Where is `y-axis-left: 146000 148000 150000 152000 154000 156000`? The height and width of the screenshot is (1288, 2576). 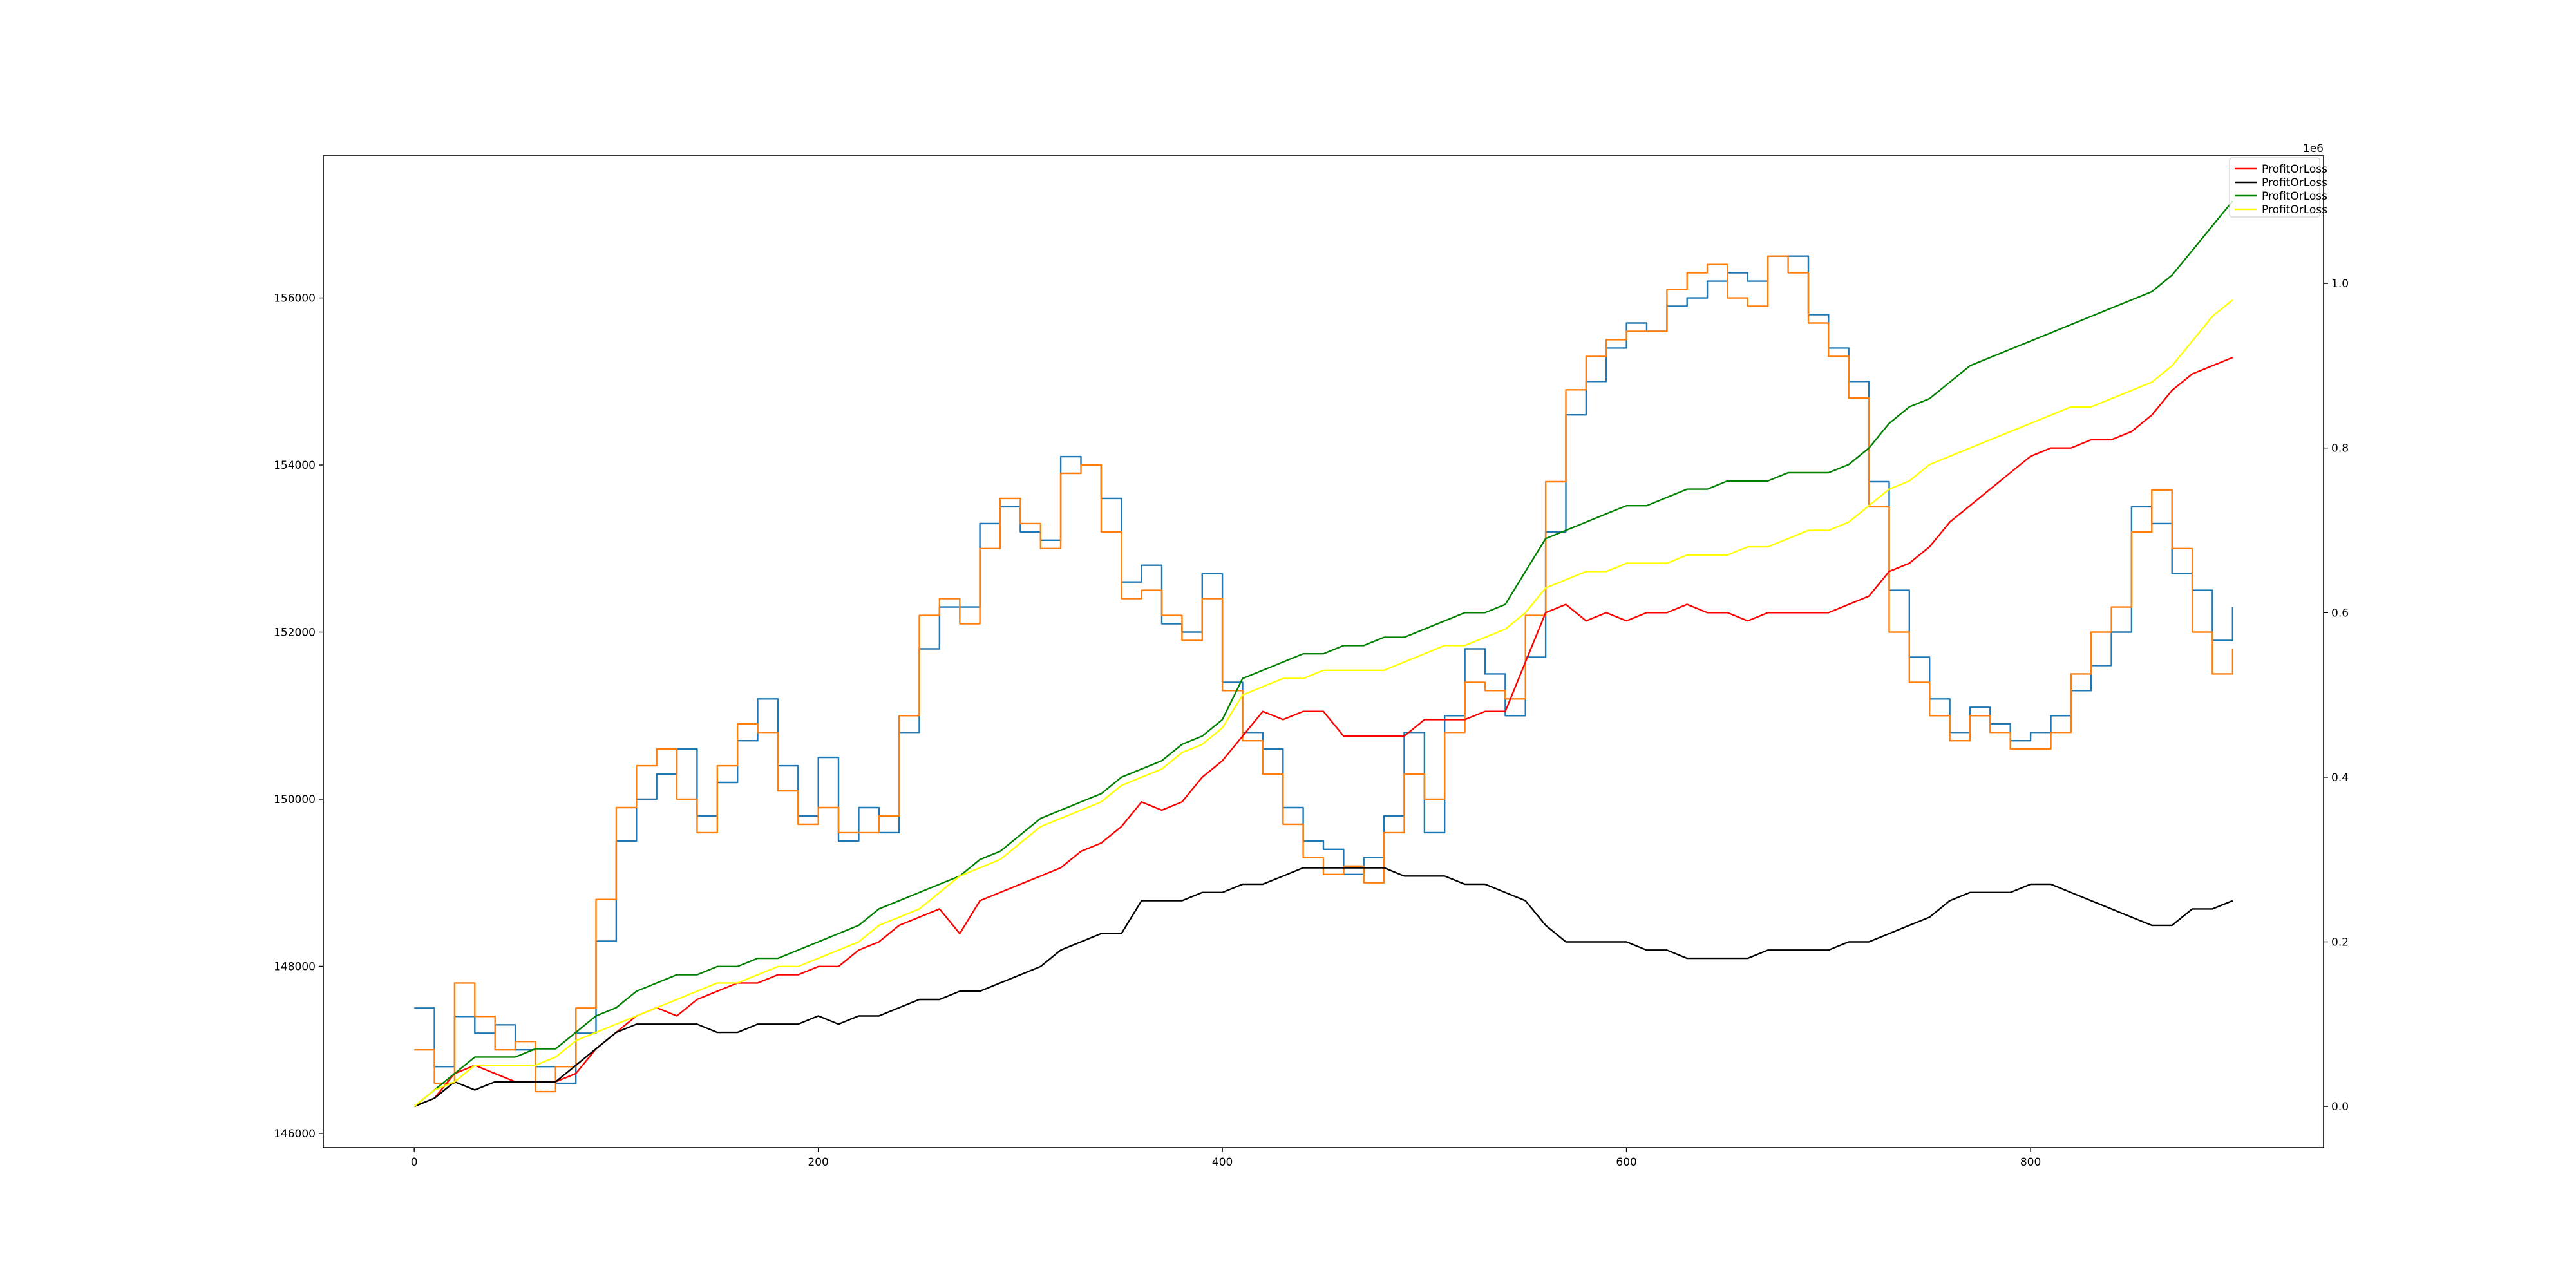
y-axis-left: 146000 148000 150000 152000 154000 156000 is located at coordinates (298, 716).